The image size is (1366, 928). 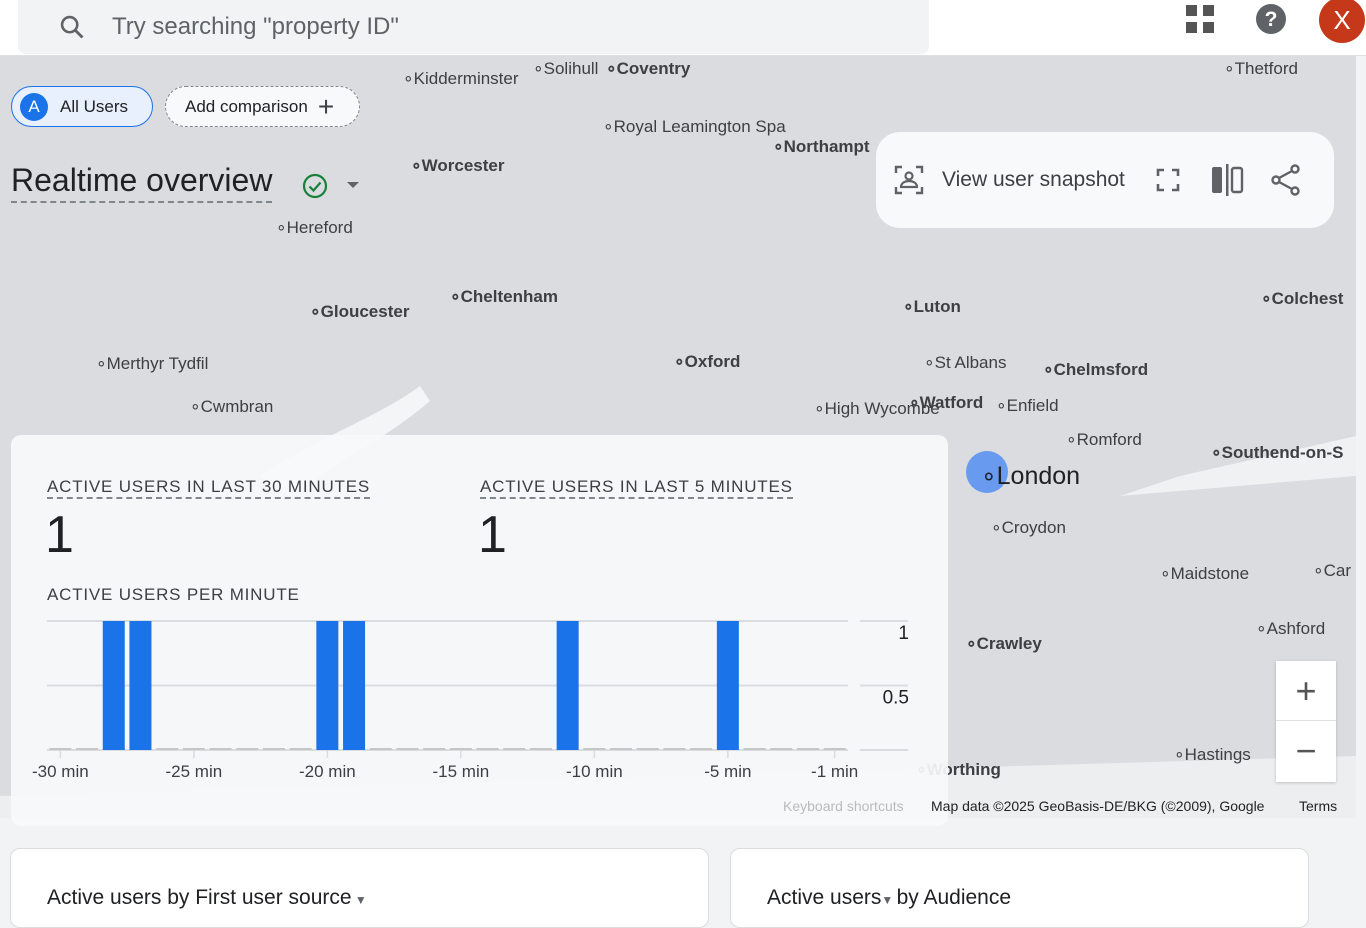 I want to click on segment-chip-all-users: A All Users, so click(x=82, y=106).